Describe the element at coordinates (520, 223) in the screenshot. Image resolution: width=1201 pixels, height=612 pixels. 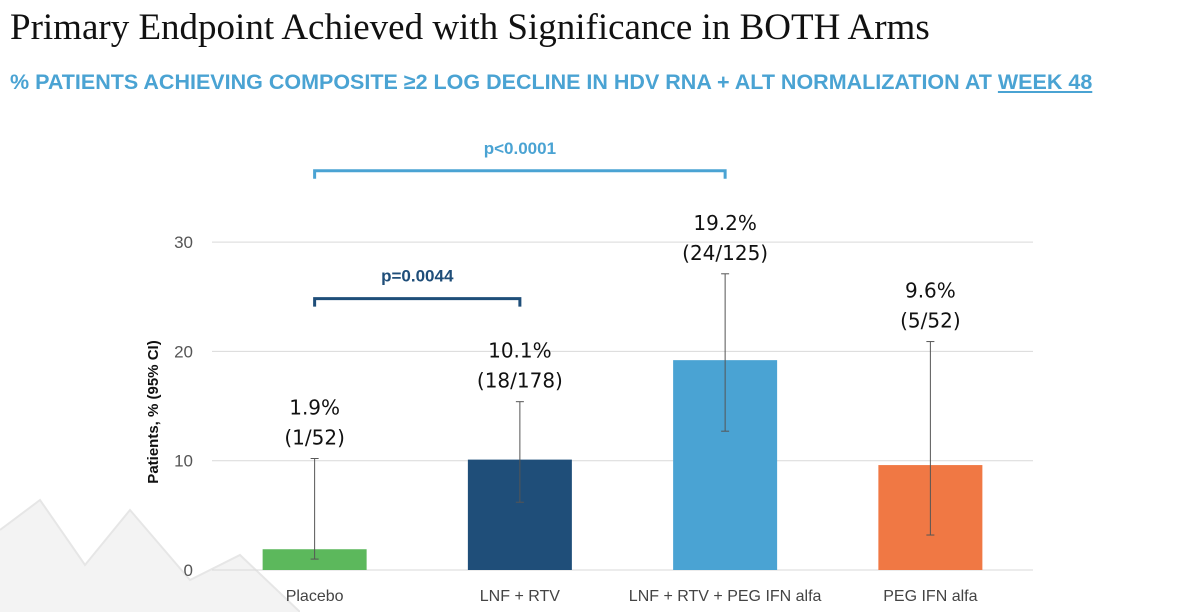
I see `comparison-brackets: p=0.0044 p<0.0001` at that location.